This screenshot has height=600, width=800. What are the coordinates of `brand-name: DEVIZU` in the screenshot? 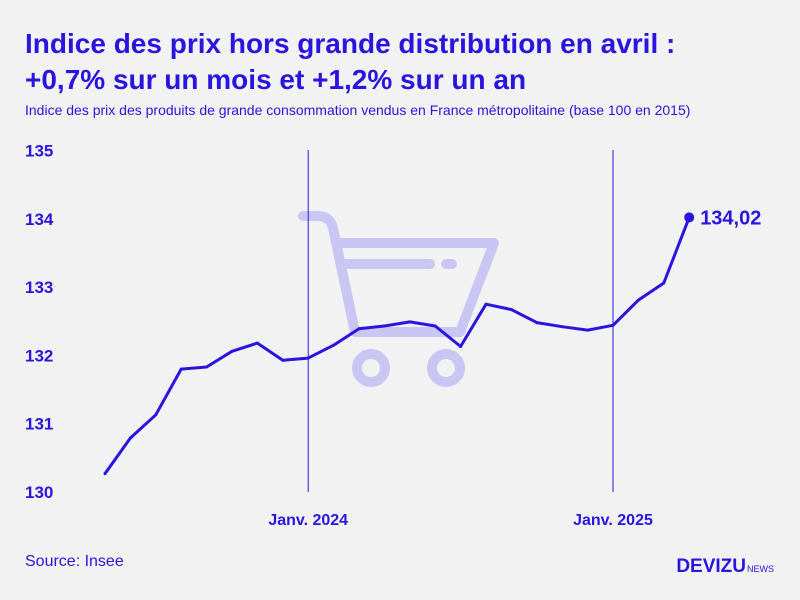 It's located at (711, 566).